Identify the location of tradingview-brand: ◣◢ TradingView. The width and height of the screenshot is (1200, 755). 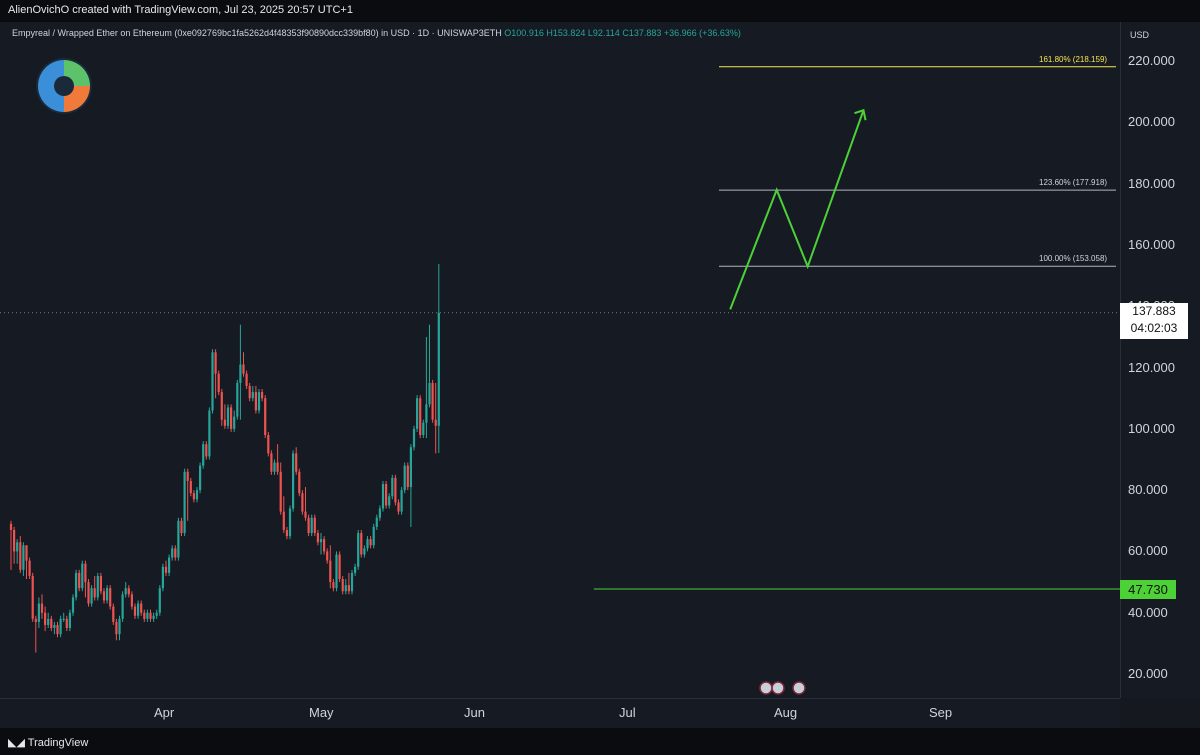
(48, 742).